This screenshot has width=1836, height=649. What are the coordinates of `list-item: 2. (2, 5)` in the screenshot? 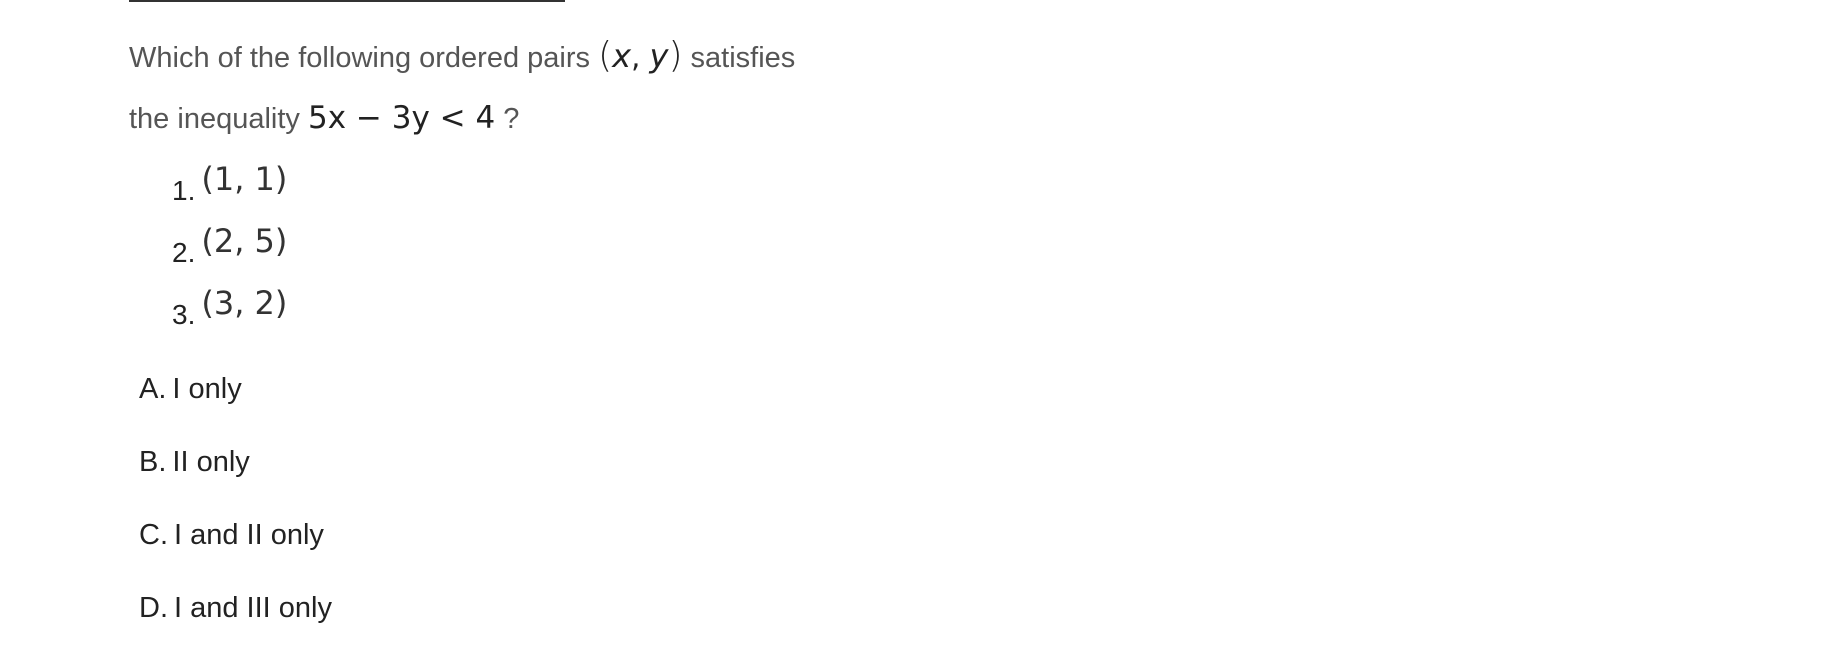 It's located at (229, 245).